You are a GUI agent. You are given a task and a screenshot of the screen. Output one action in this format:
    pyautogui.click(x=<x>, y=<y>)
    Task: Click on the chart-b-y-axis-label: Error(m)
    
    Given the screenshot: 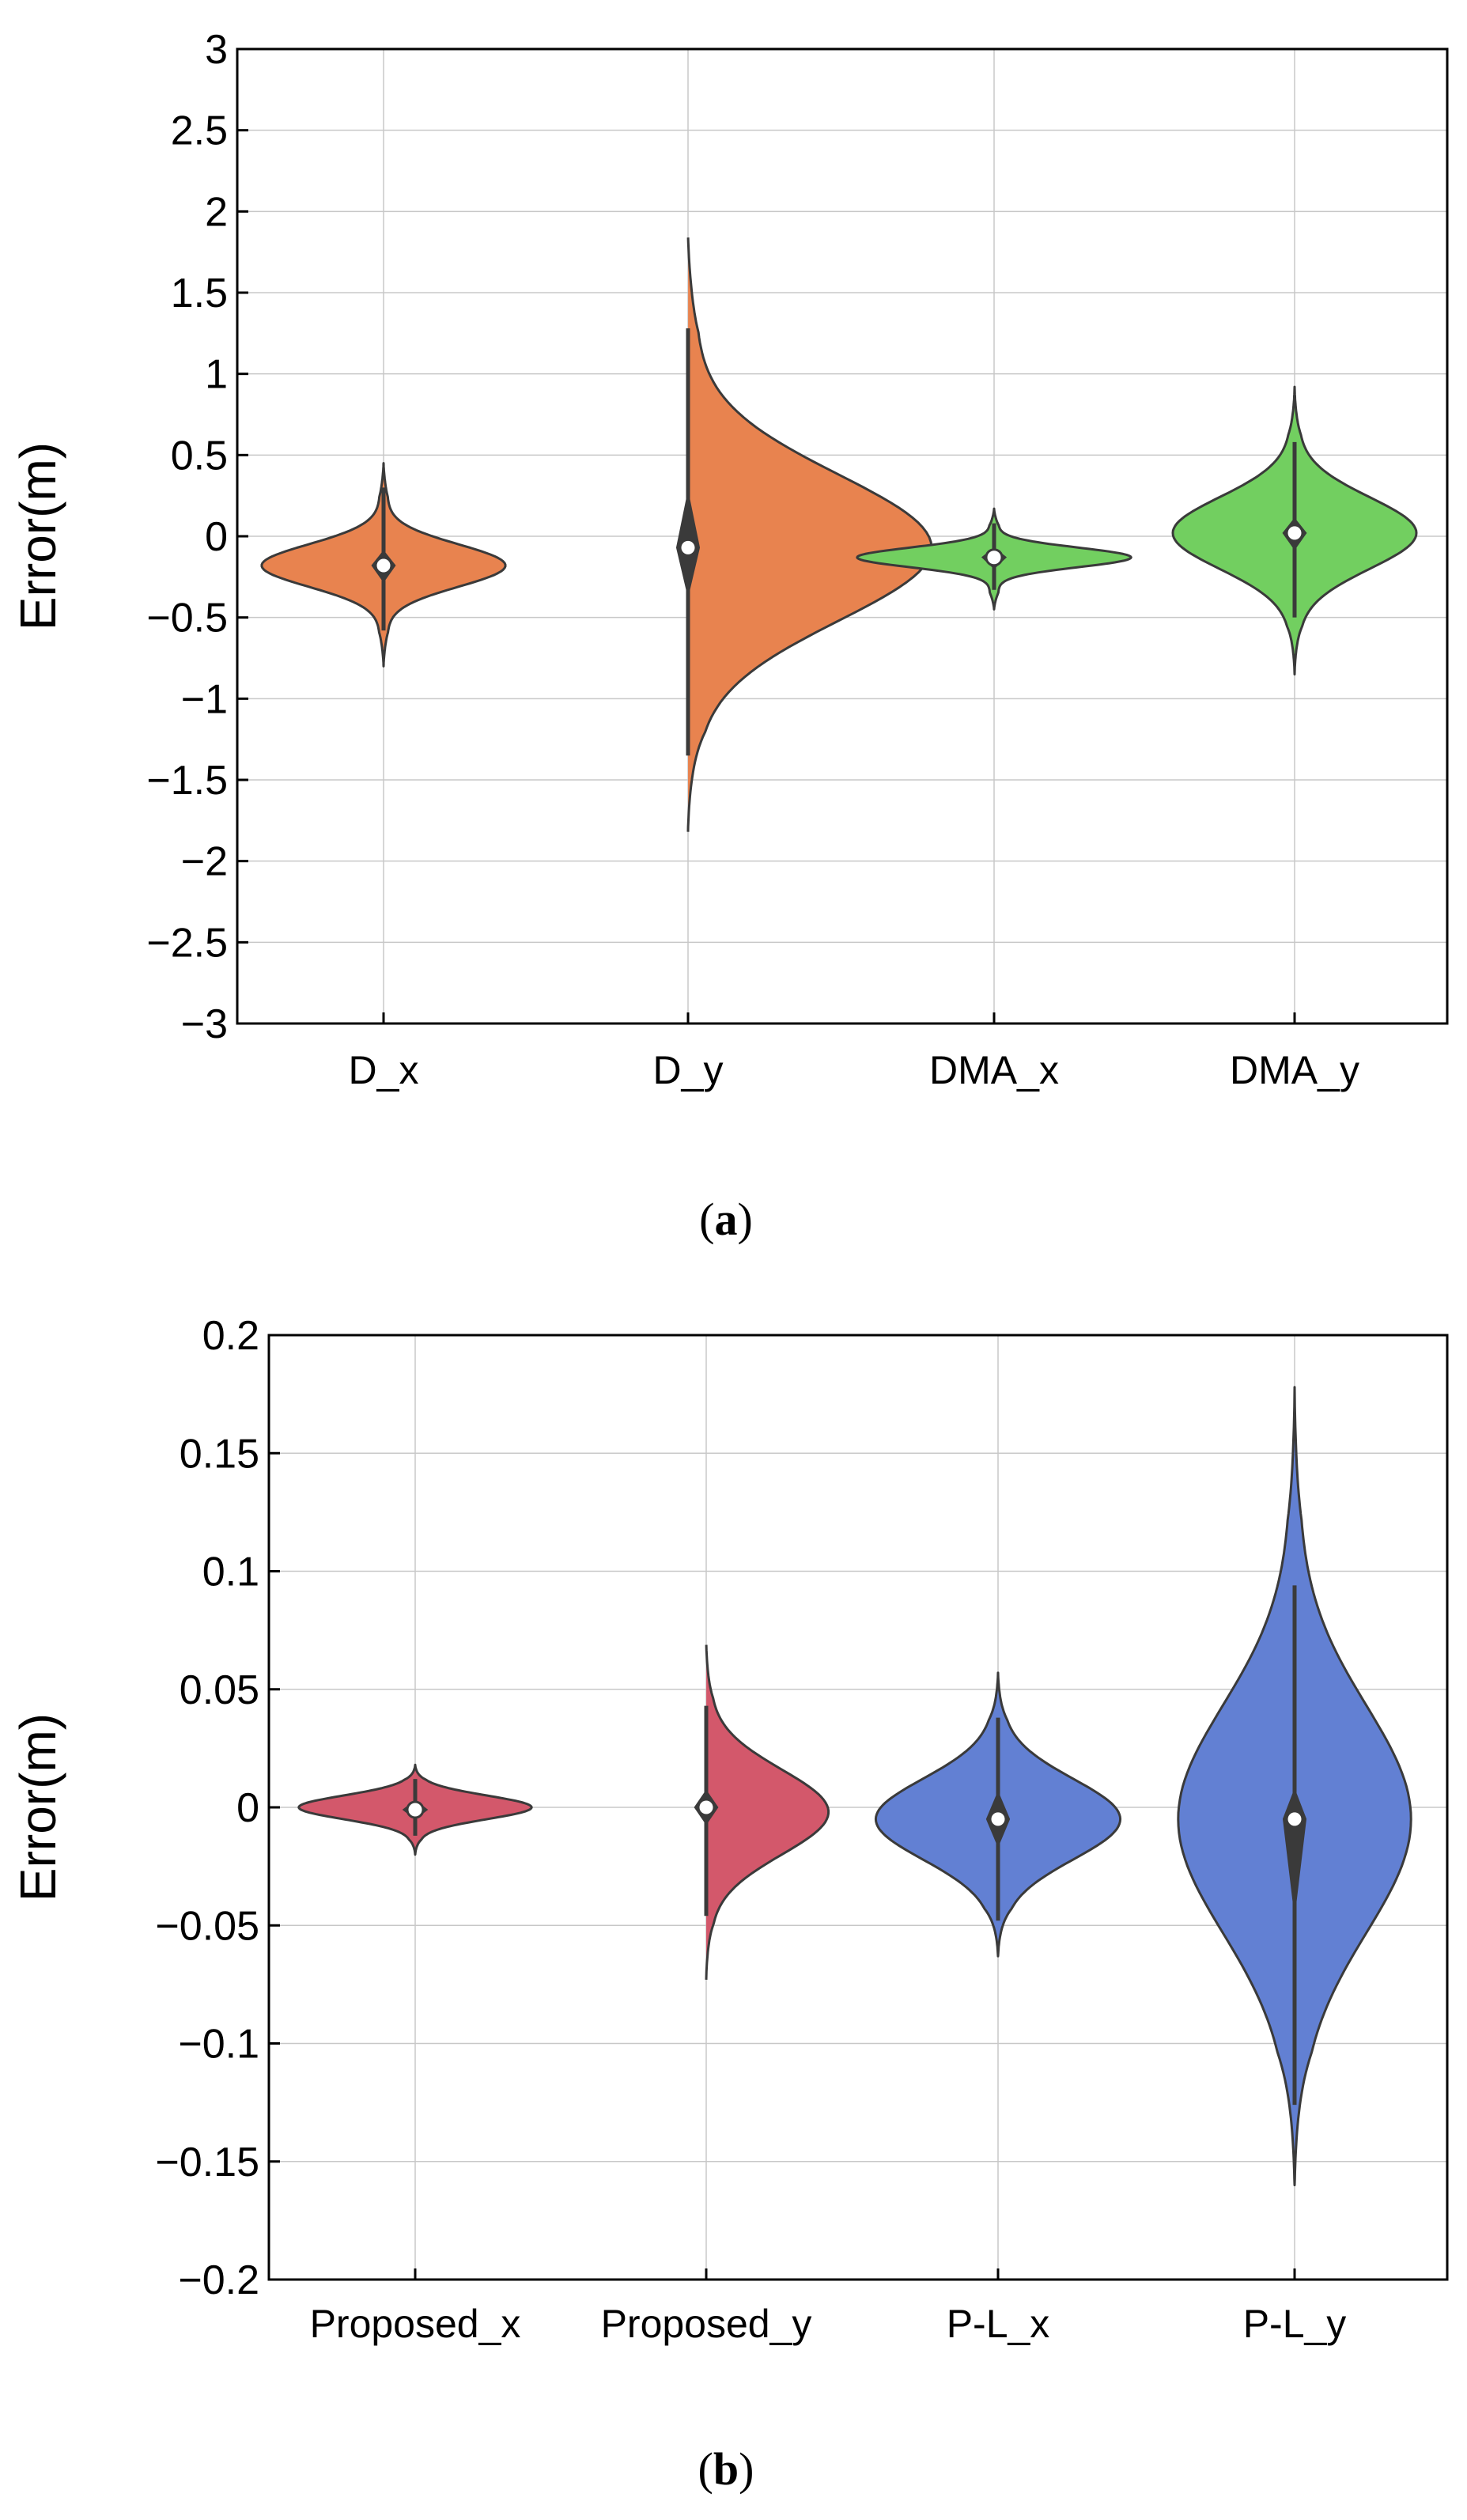 What is the action you would take?
    pyautogui.click(x=37, y=1807)
    